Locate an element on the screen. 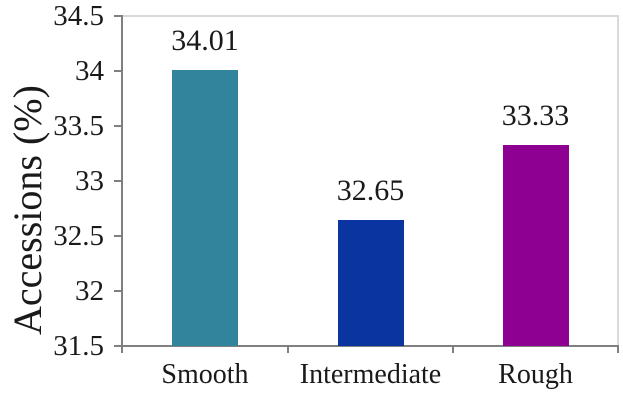  x-axis-line is located at coordinates (370, 346).